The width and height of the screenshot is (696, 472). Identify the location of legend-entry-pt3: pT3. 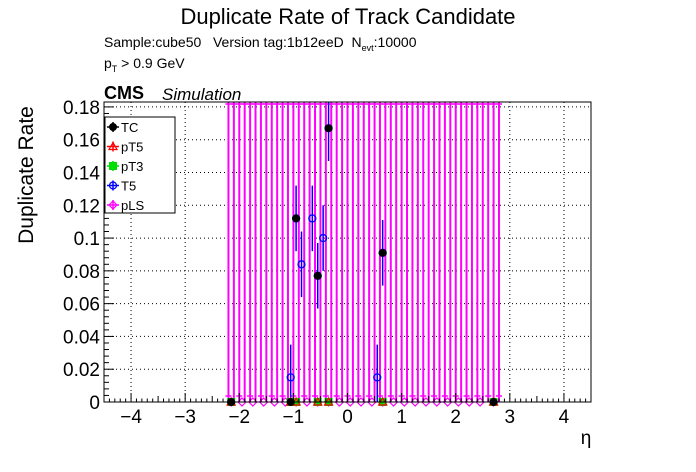
(125, 166).